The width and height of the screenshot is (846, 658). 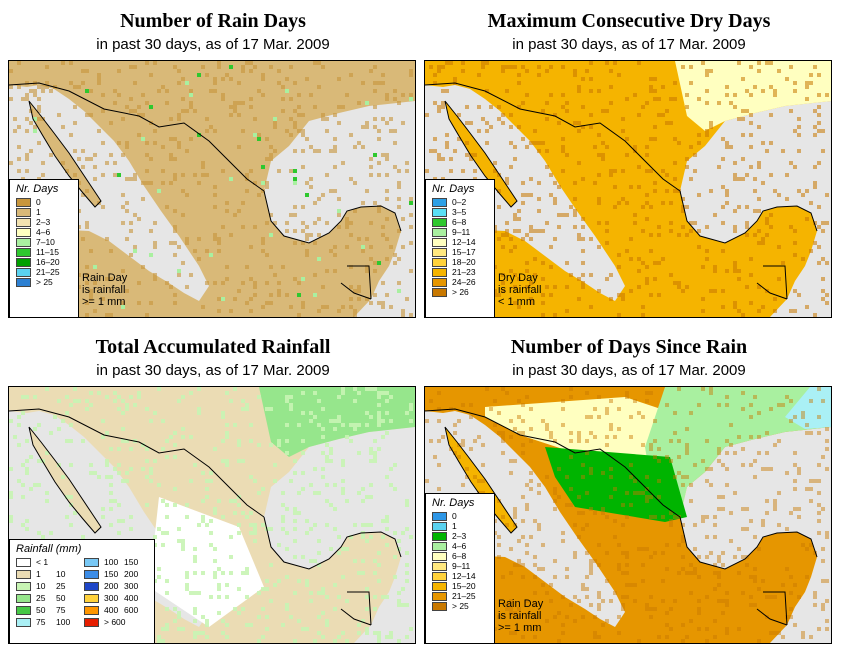 I want to click on legend-label: 1, so click(x=38, y=212).